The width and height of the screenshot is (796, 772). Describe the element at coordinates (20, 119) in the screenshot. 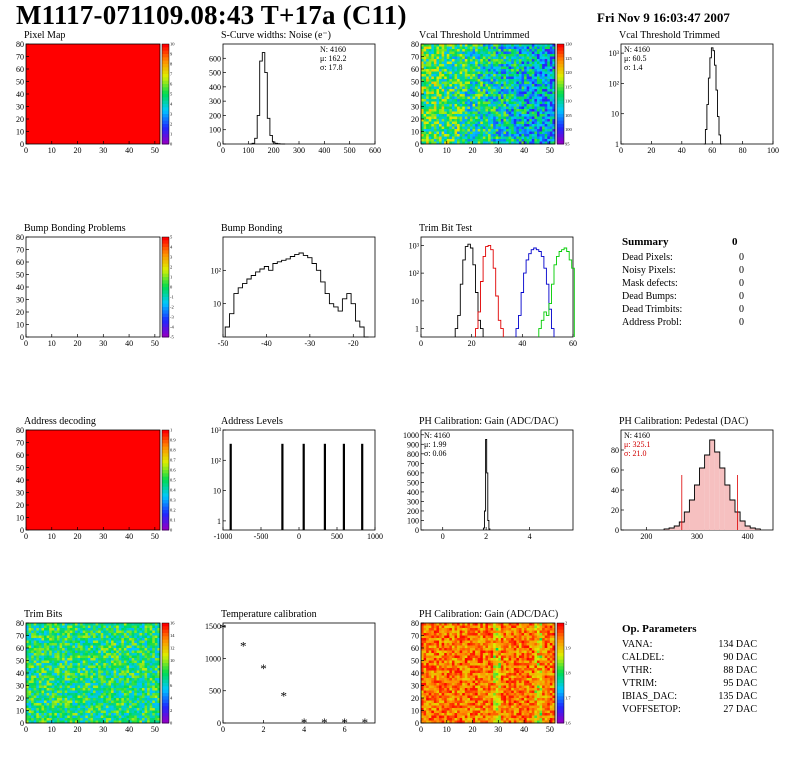

I see `pixel-map-ytick: 20` at that location.